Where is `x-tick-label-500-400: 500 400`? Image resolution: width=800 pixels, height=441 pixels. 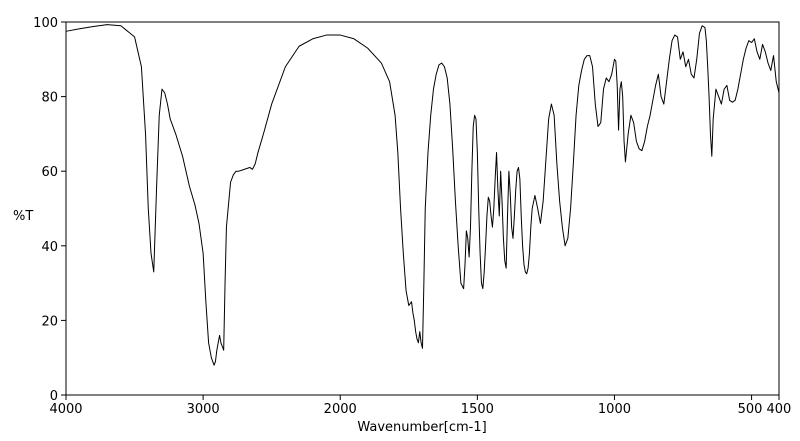
x-tick-label-500-400: 500 400 is located at coordinates (765, 409).